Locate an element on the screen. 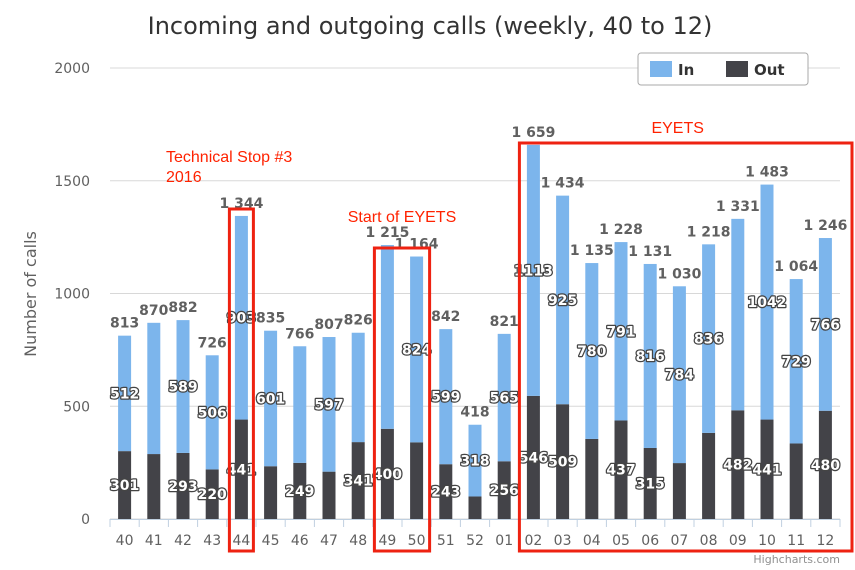 The height and width of the screenshot is (570, 855). total-label-46: 766 is located at coordinates (299, 334).